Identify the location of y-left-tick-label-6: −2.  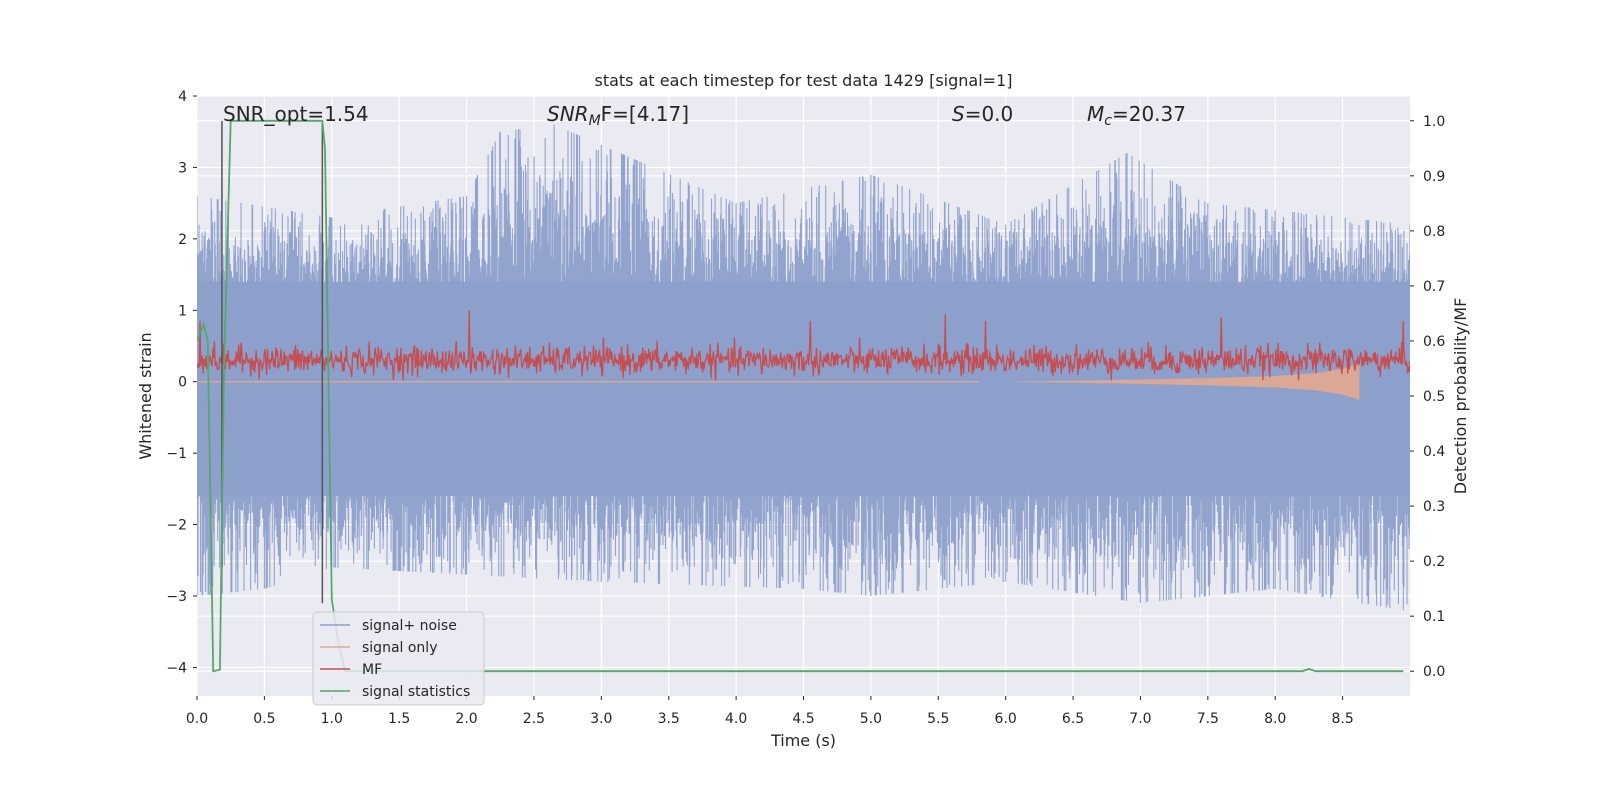
(176, 526).